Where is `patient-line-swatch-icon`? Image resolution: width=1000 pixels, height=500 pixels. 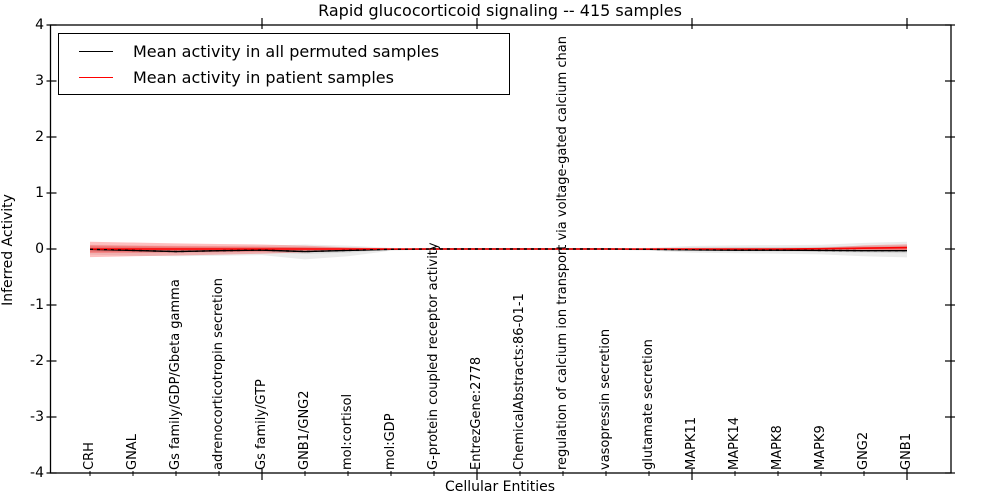
patient-line-swatch-icon is located at coordinates (96, 77).